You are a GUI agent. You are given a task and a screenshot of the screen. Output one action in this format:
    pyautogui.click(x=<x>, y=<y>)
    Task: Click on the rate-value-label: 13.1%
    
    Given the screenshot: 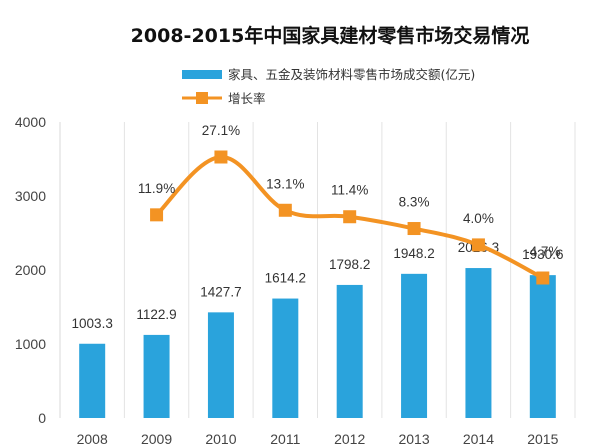 What is the action you would take?
    pyautogui.click(x=285, y=183)
    